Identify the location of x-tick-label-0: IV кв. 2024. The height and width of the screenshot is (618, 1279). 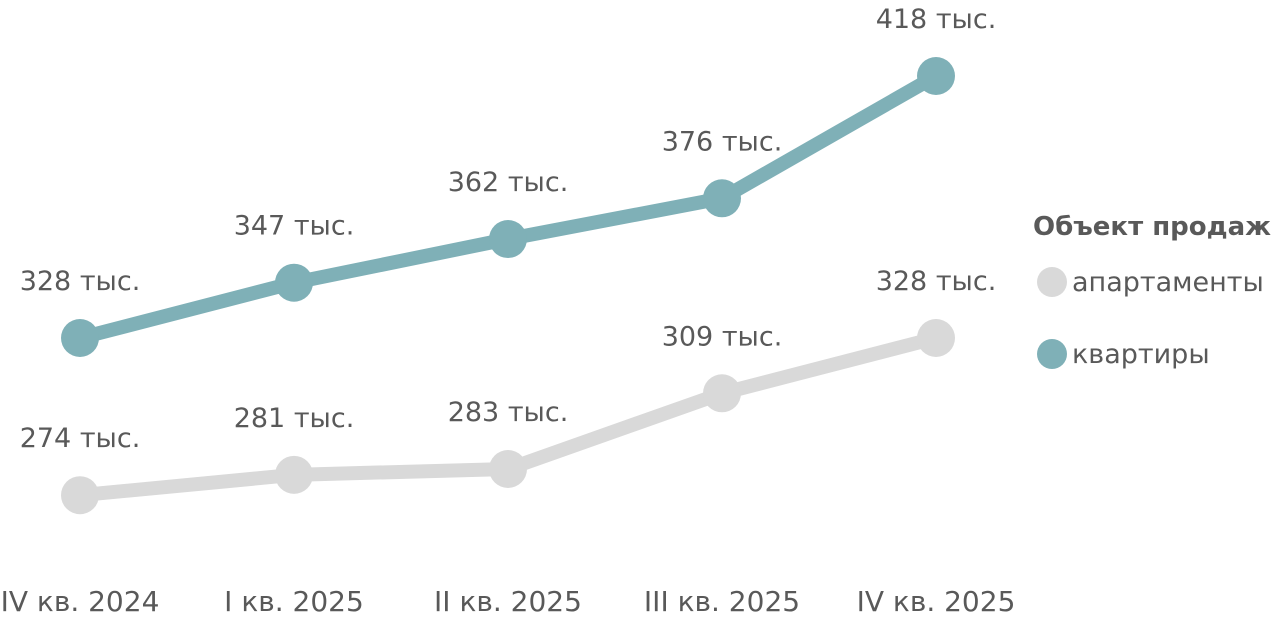
(80, 601).